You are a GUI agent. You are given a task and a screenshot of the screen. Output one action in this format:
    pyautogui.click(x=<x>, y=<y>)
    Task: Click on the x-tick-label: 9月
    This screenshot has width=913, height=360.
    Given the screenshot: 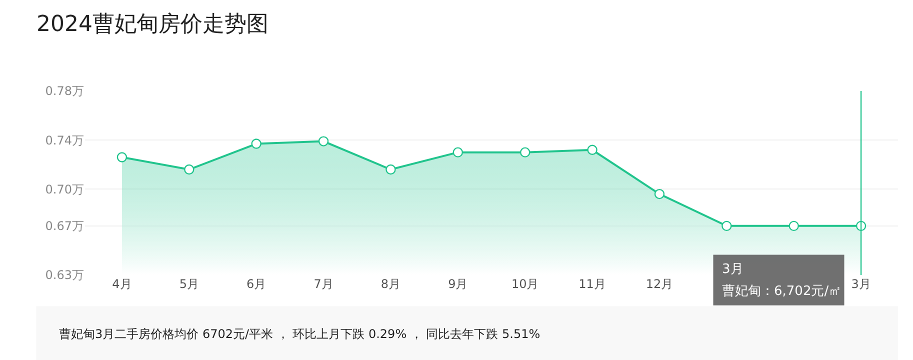 What is the action you would take?
    pyautogui.click(x=458, y=284)
    